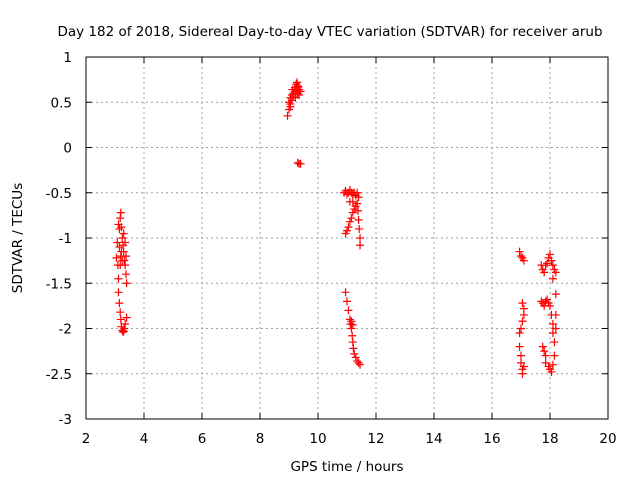  Describe the element at coordinates (61, 103) in the screenshot. I see `y-tick-label: 0.5` at that location.